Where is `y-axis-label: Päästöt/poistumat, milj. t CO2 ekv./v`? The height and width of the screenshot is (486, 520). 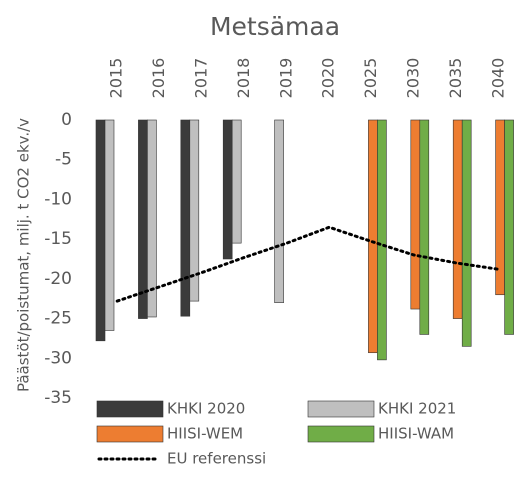 y-axis-label: Päästöt/poistumat, milj. t CO2 ekv./v is located at coordinates (24, 255).